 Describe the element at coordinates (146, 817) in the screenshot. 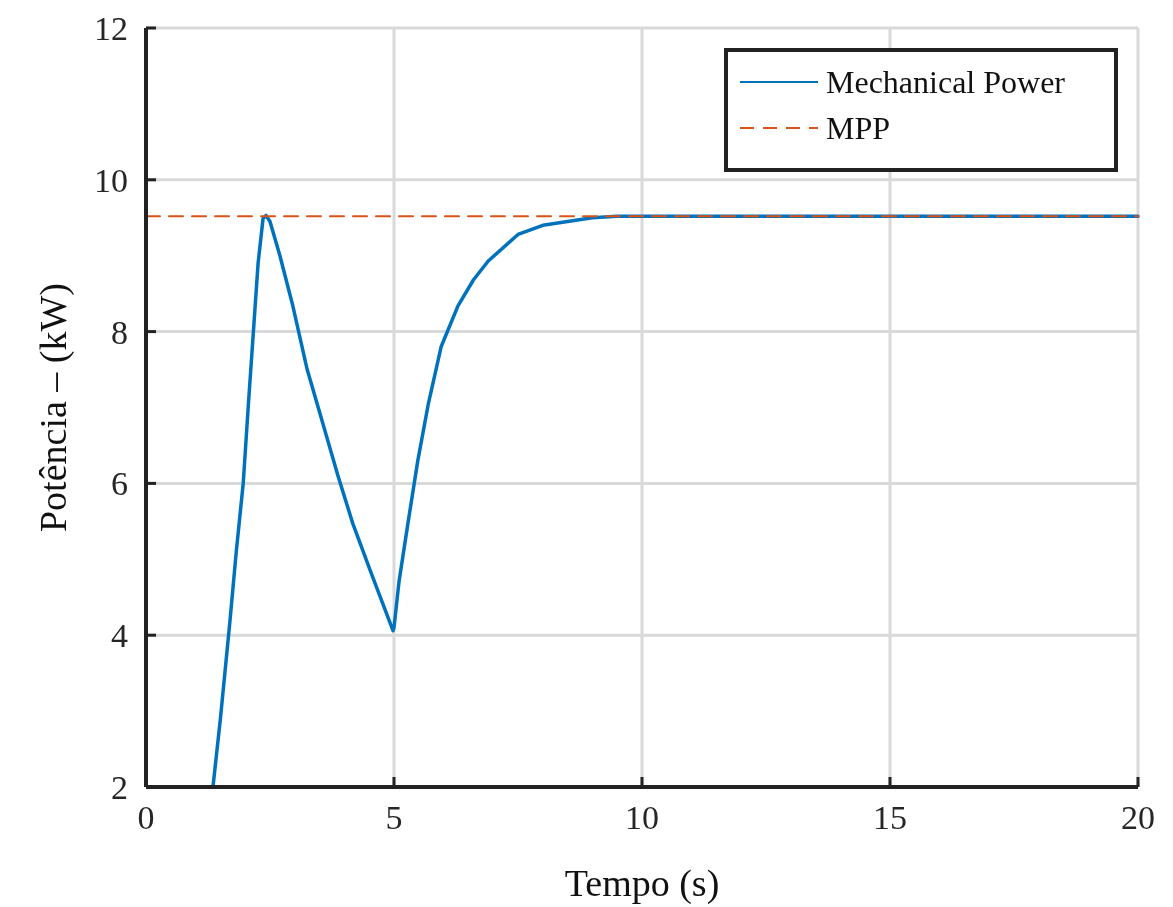

I see `x-tick-label: 0` at that location.